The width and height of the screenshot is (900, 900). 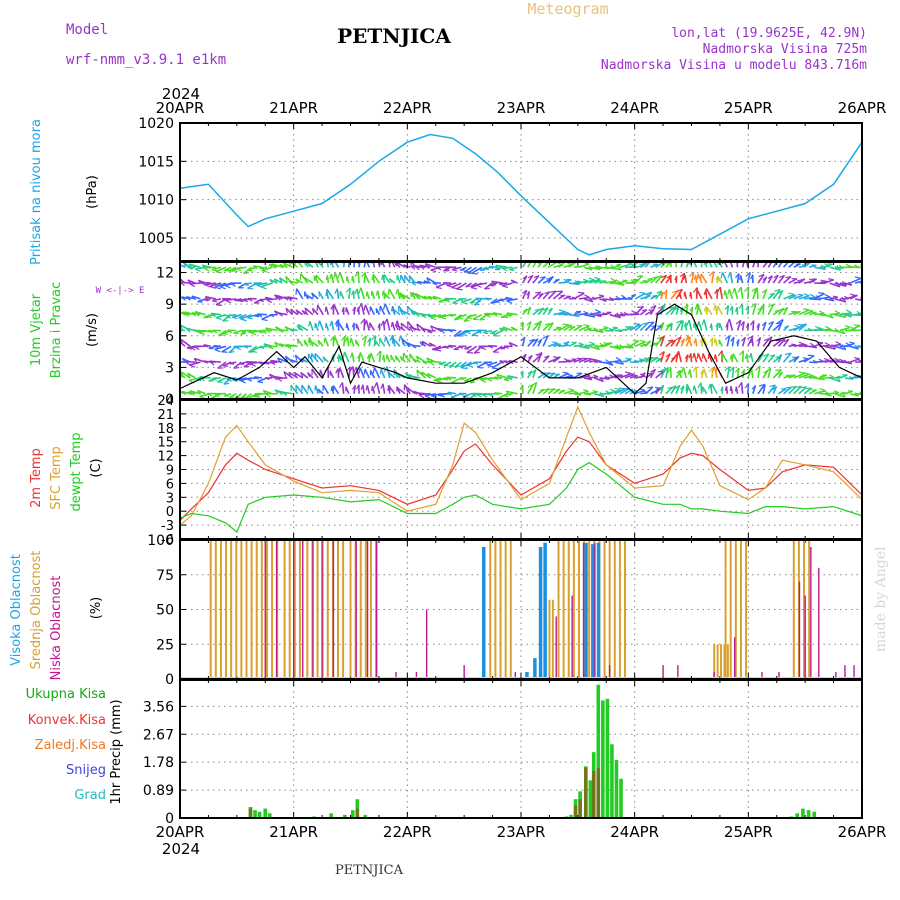 What do you see at coordinates (862, 108) in the screenshot?
I see `date-tick-label-top: 26APR` at bounding box center [862, 108].